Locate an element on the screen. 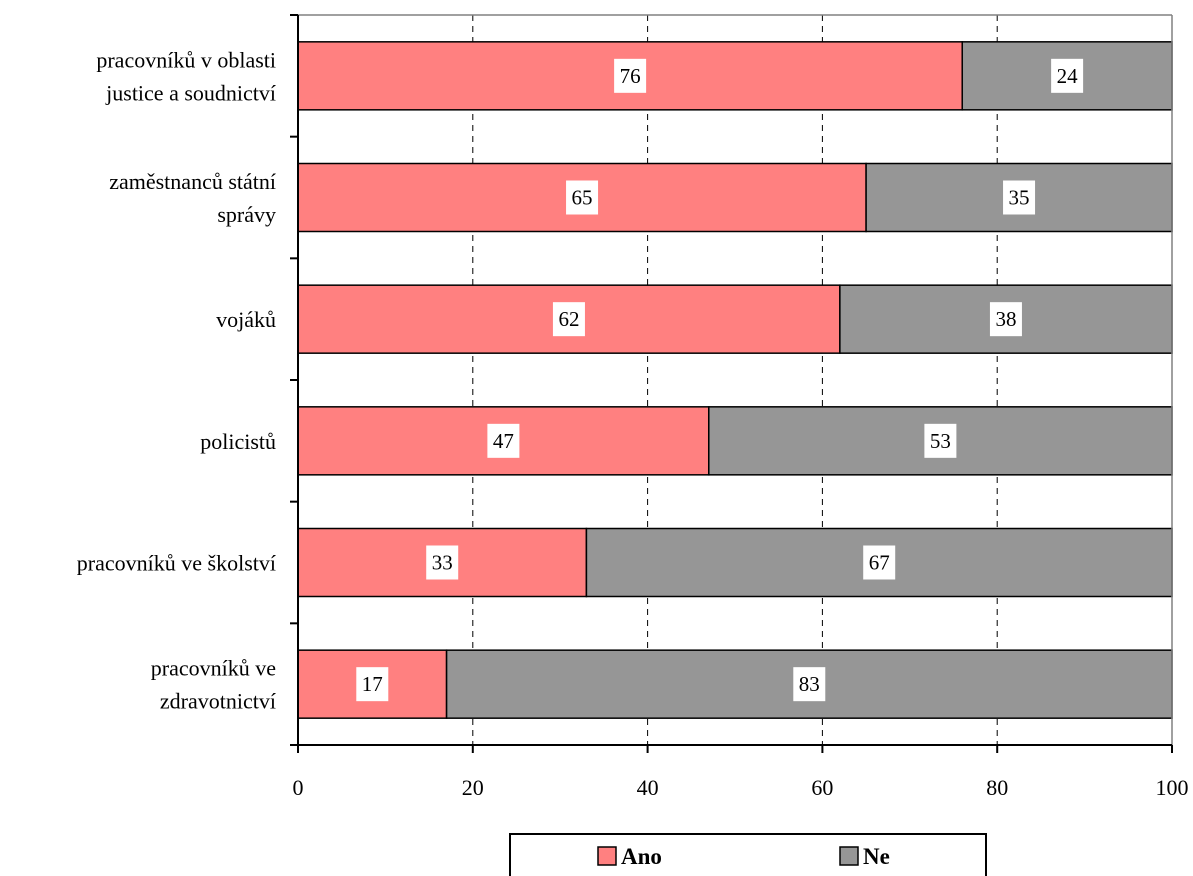  legend-label-ne: Ne is located at coordinates (876, 856).